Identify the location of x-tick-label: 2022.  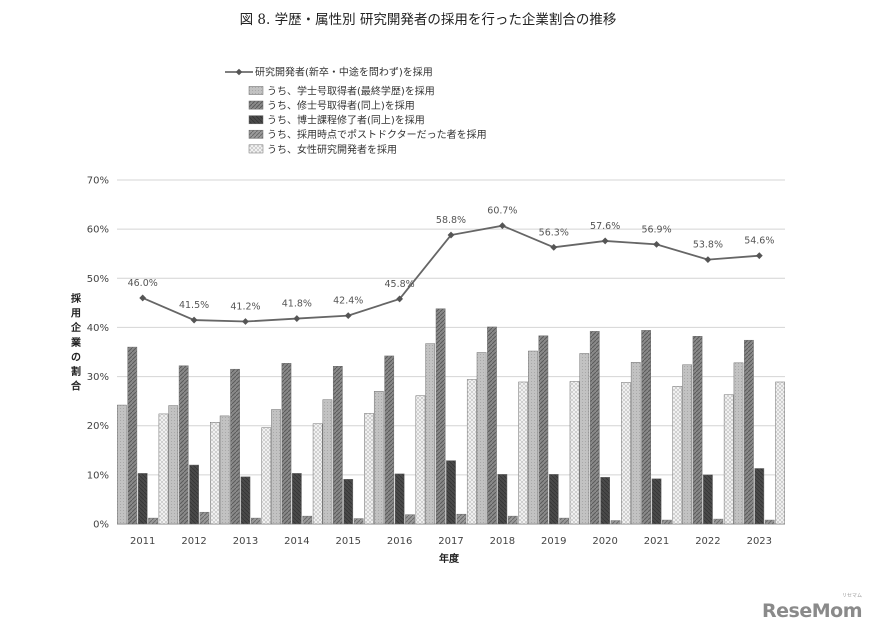
(707, 541).